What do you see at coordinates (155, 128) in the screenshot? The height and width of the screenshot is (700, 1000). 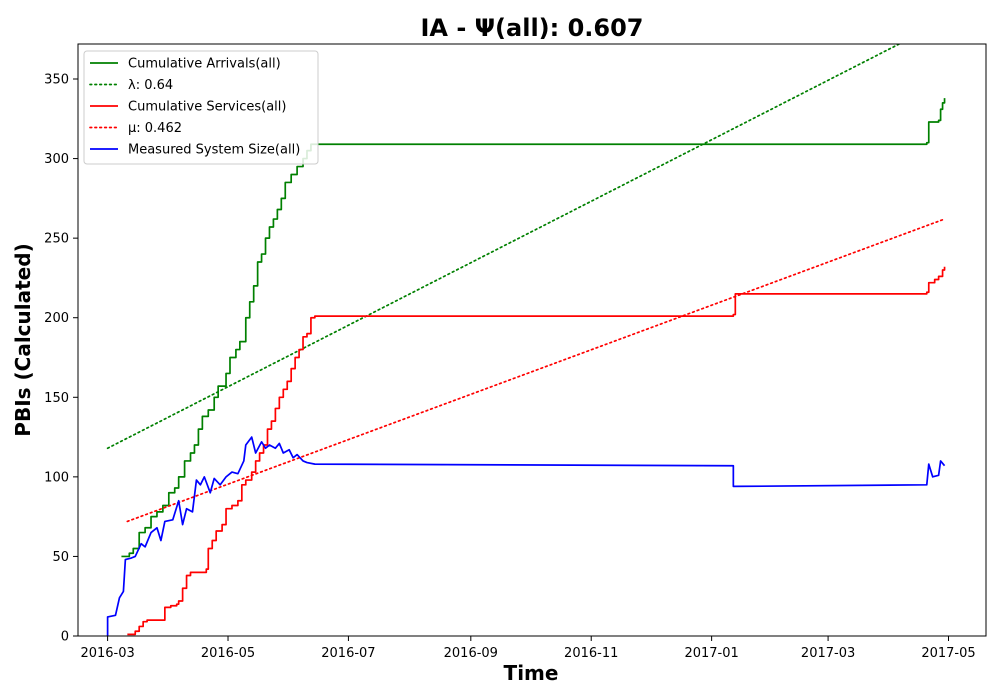 I see `legend-label: μ: 0.462` at bounding box center [155, 128].